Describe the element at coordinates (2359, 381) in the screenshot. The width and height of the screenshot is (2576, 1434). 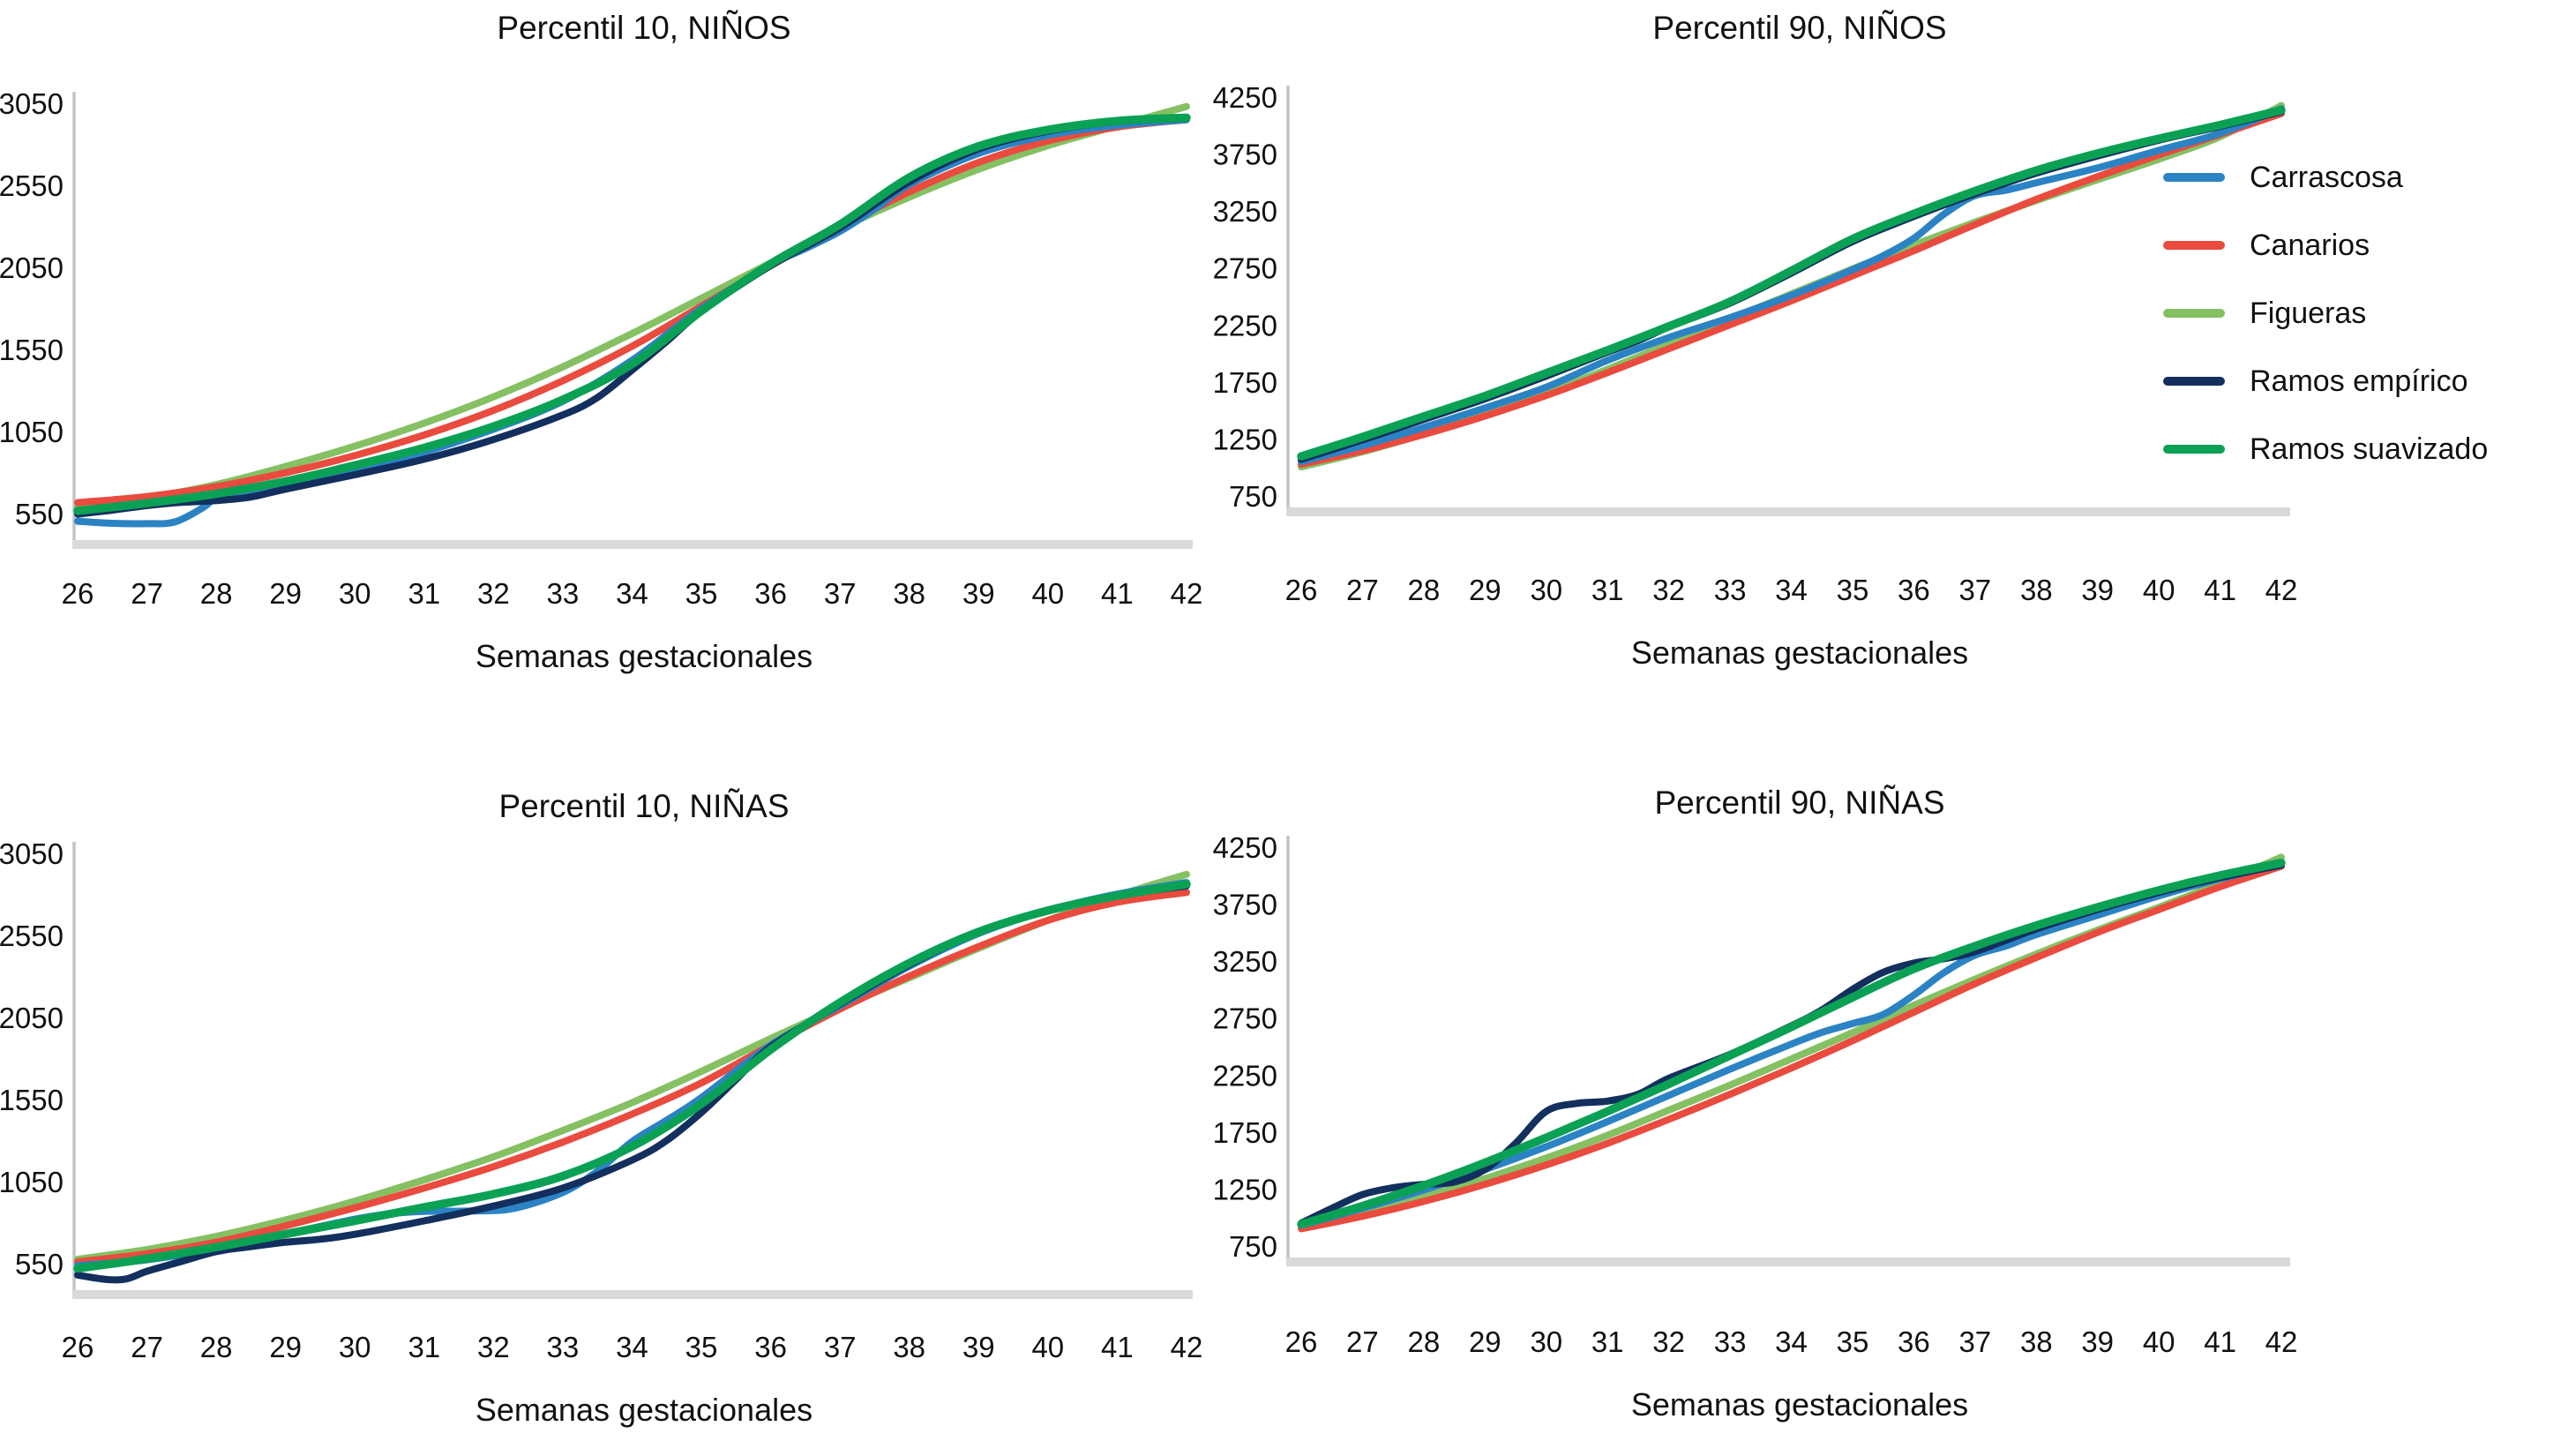
I see `legend-label-ramos_empirico: Ramos empírico` at that location.